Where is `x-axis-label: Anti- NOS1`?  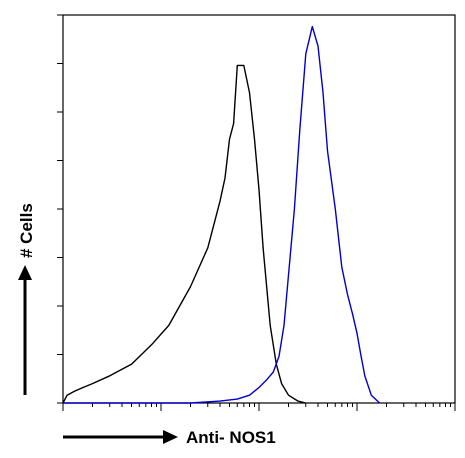
x-axis-label: Anti- NOS1 is located at coordinates (231, 437).